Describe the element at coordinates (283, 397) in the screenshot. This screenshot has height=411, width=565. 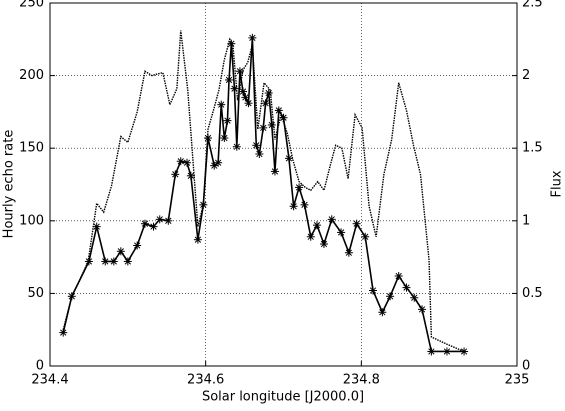
I see `x-axis-label: Solar longitude [J2000.0]` at that location.